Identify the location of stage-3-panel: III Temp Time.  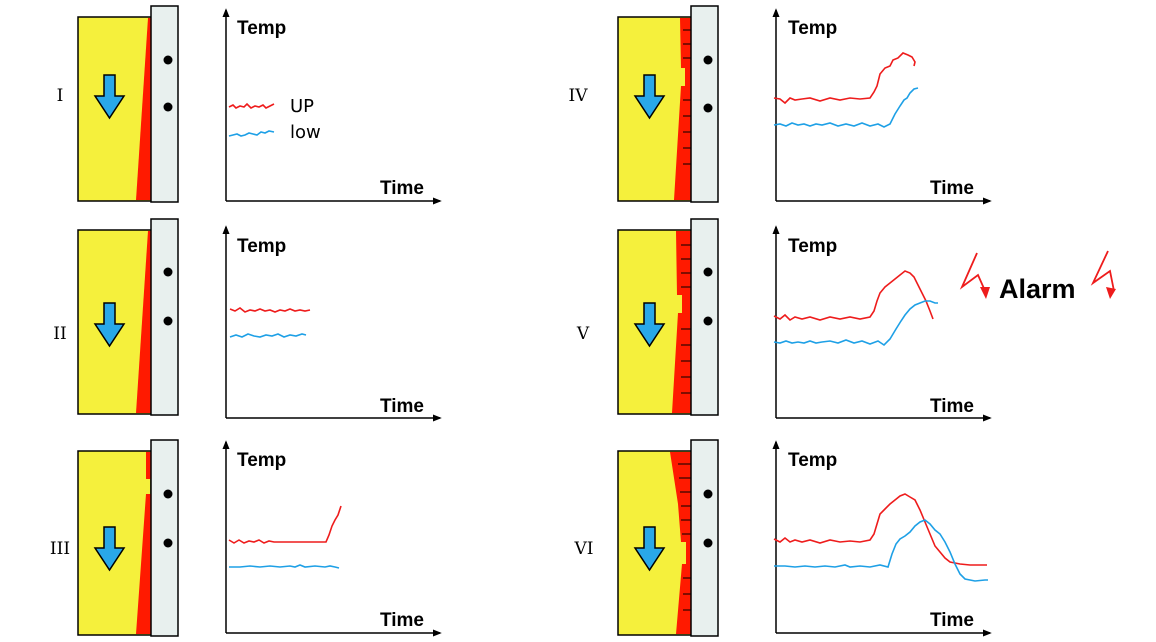
(246, 538).